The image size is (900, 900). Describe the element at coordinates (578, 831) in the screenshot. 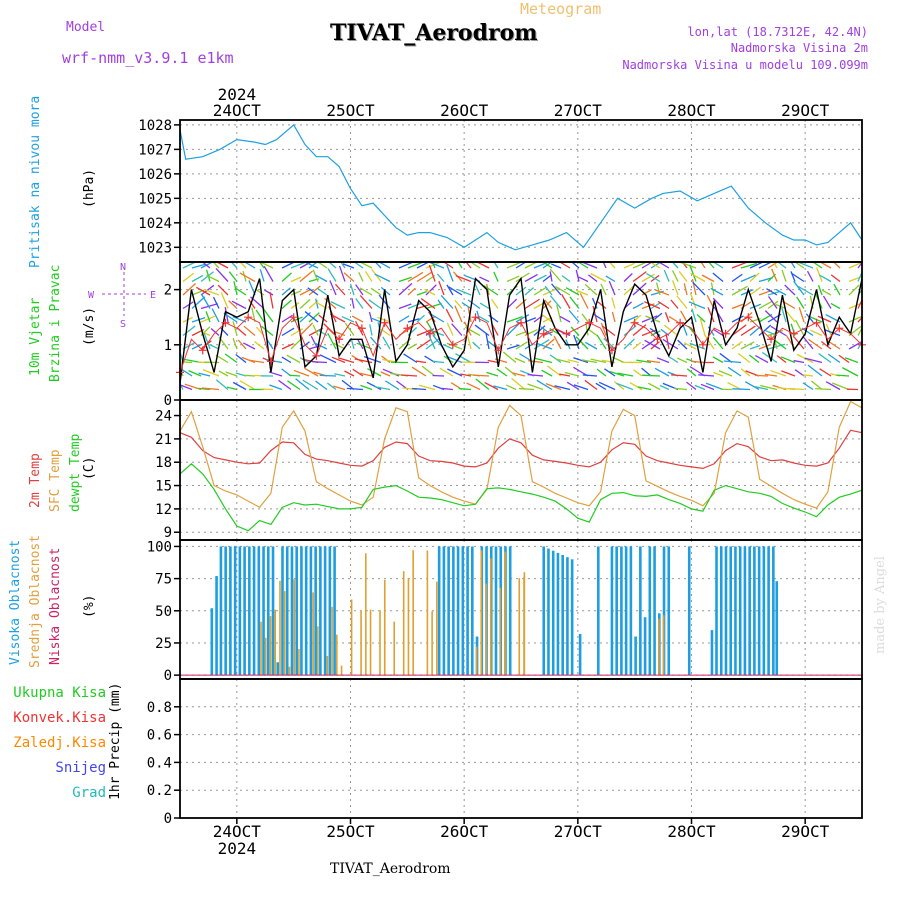

I see `bottom-time-tick-label: 27OCT` at that location.